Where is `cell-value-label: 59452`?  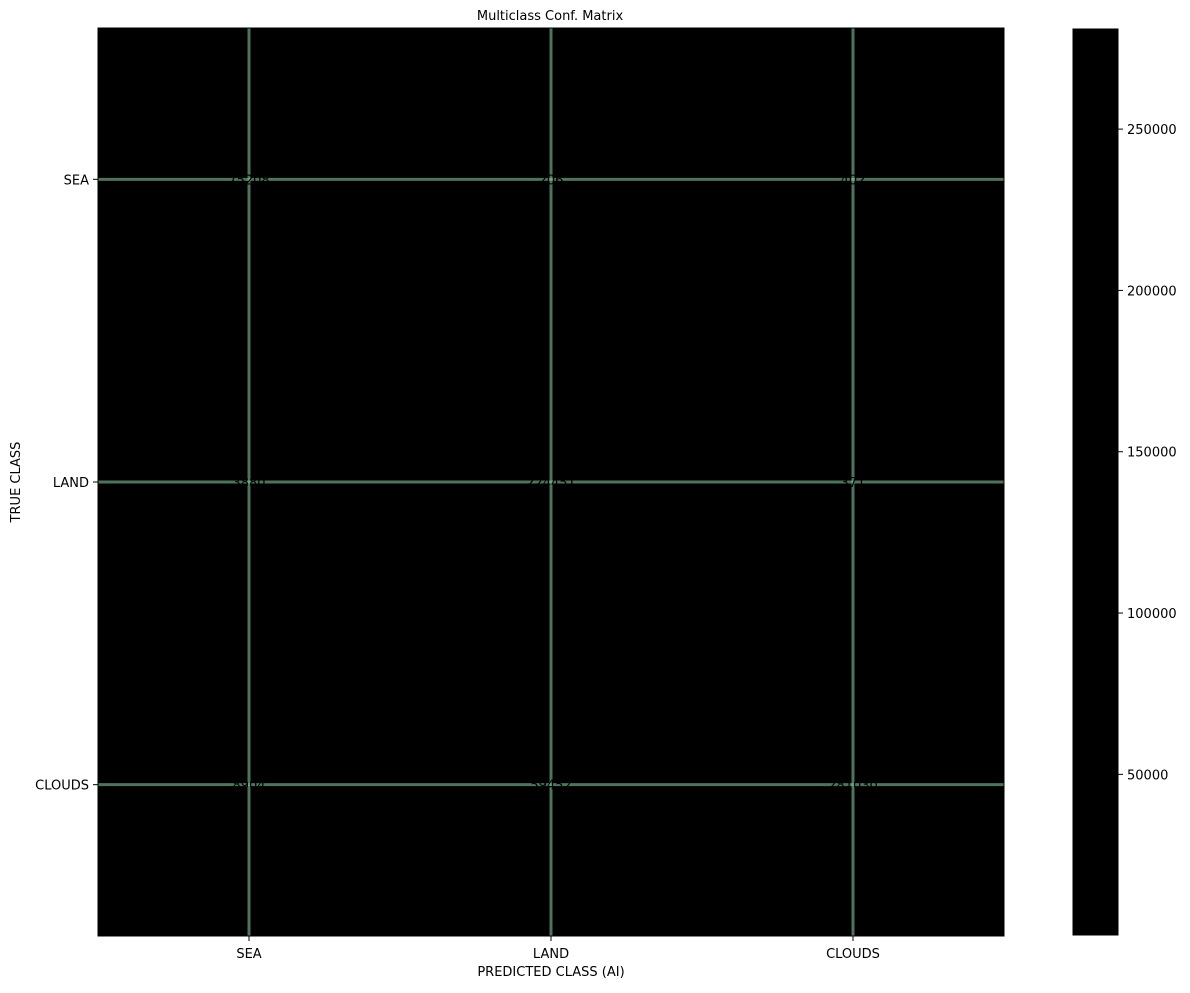 cell-value-label: 59452 is located at coordinates (550, 786).